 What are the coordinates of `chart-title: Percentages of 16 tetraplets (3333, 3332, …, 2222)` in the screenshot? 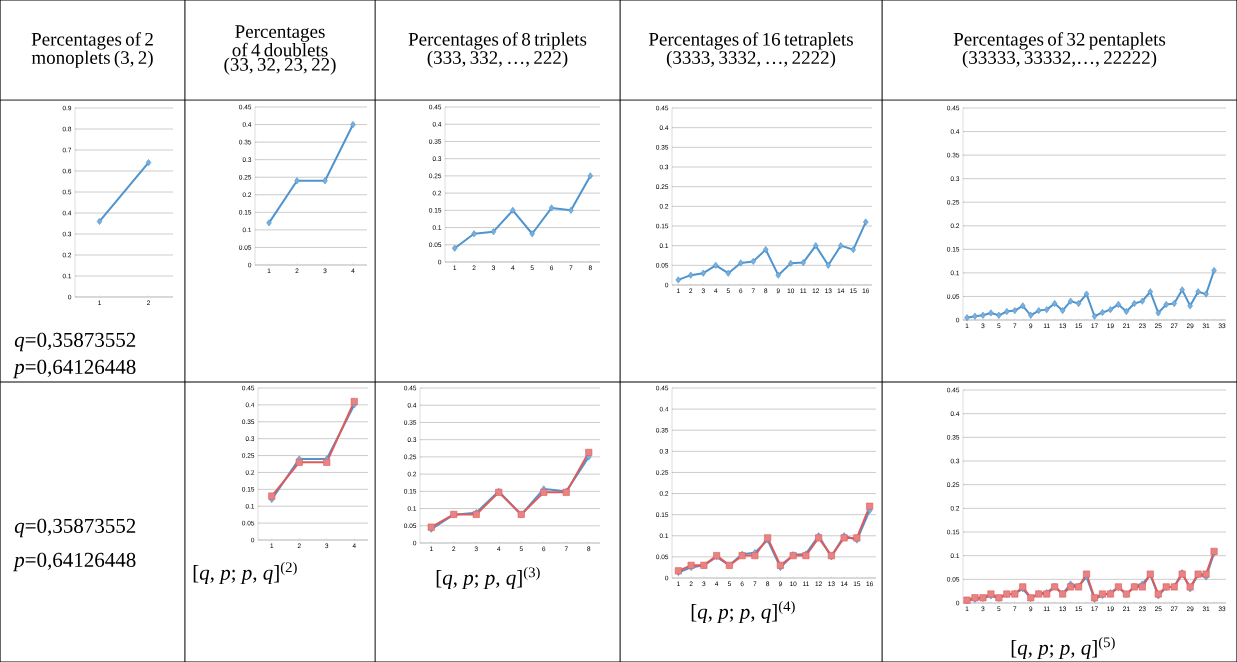 It's located at (750, 50).